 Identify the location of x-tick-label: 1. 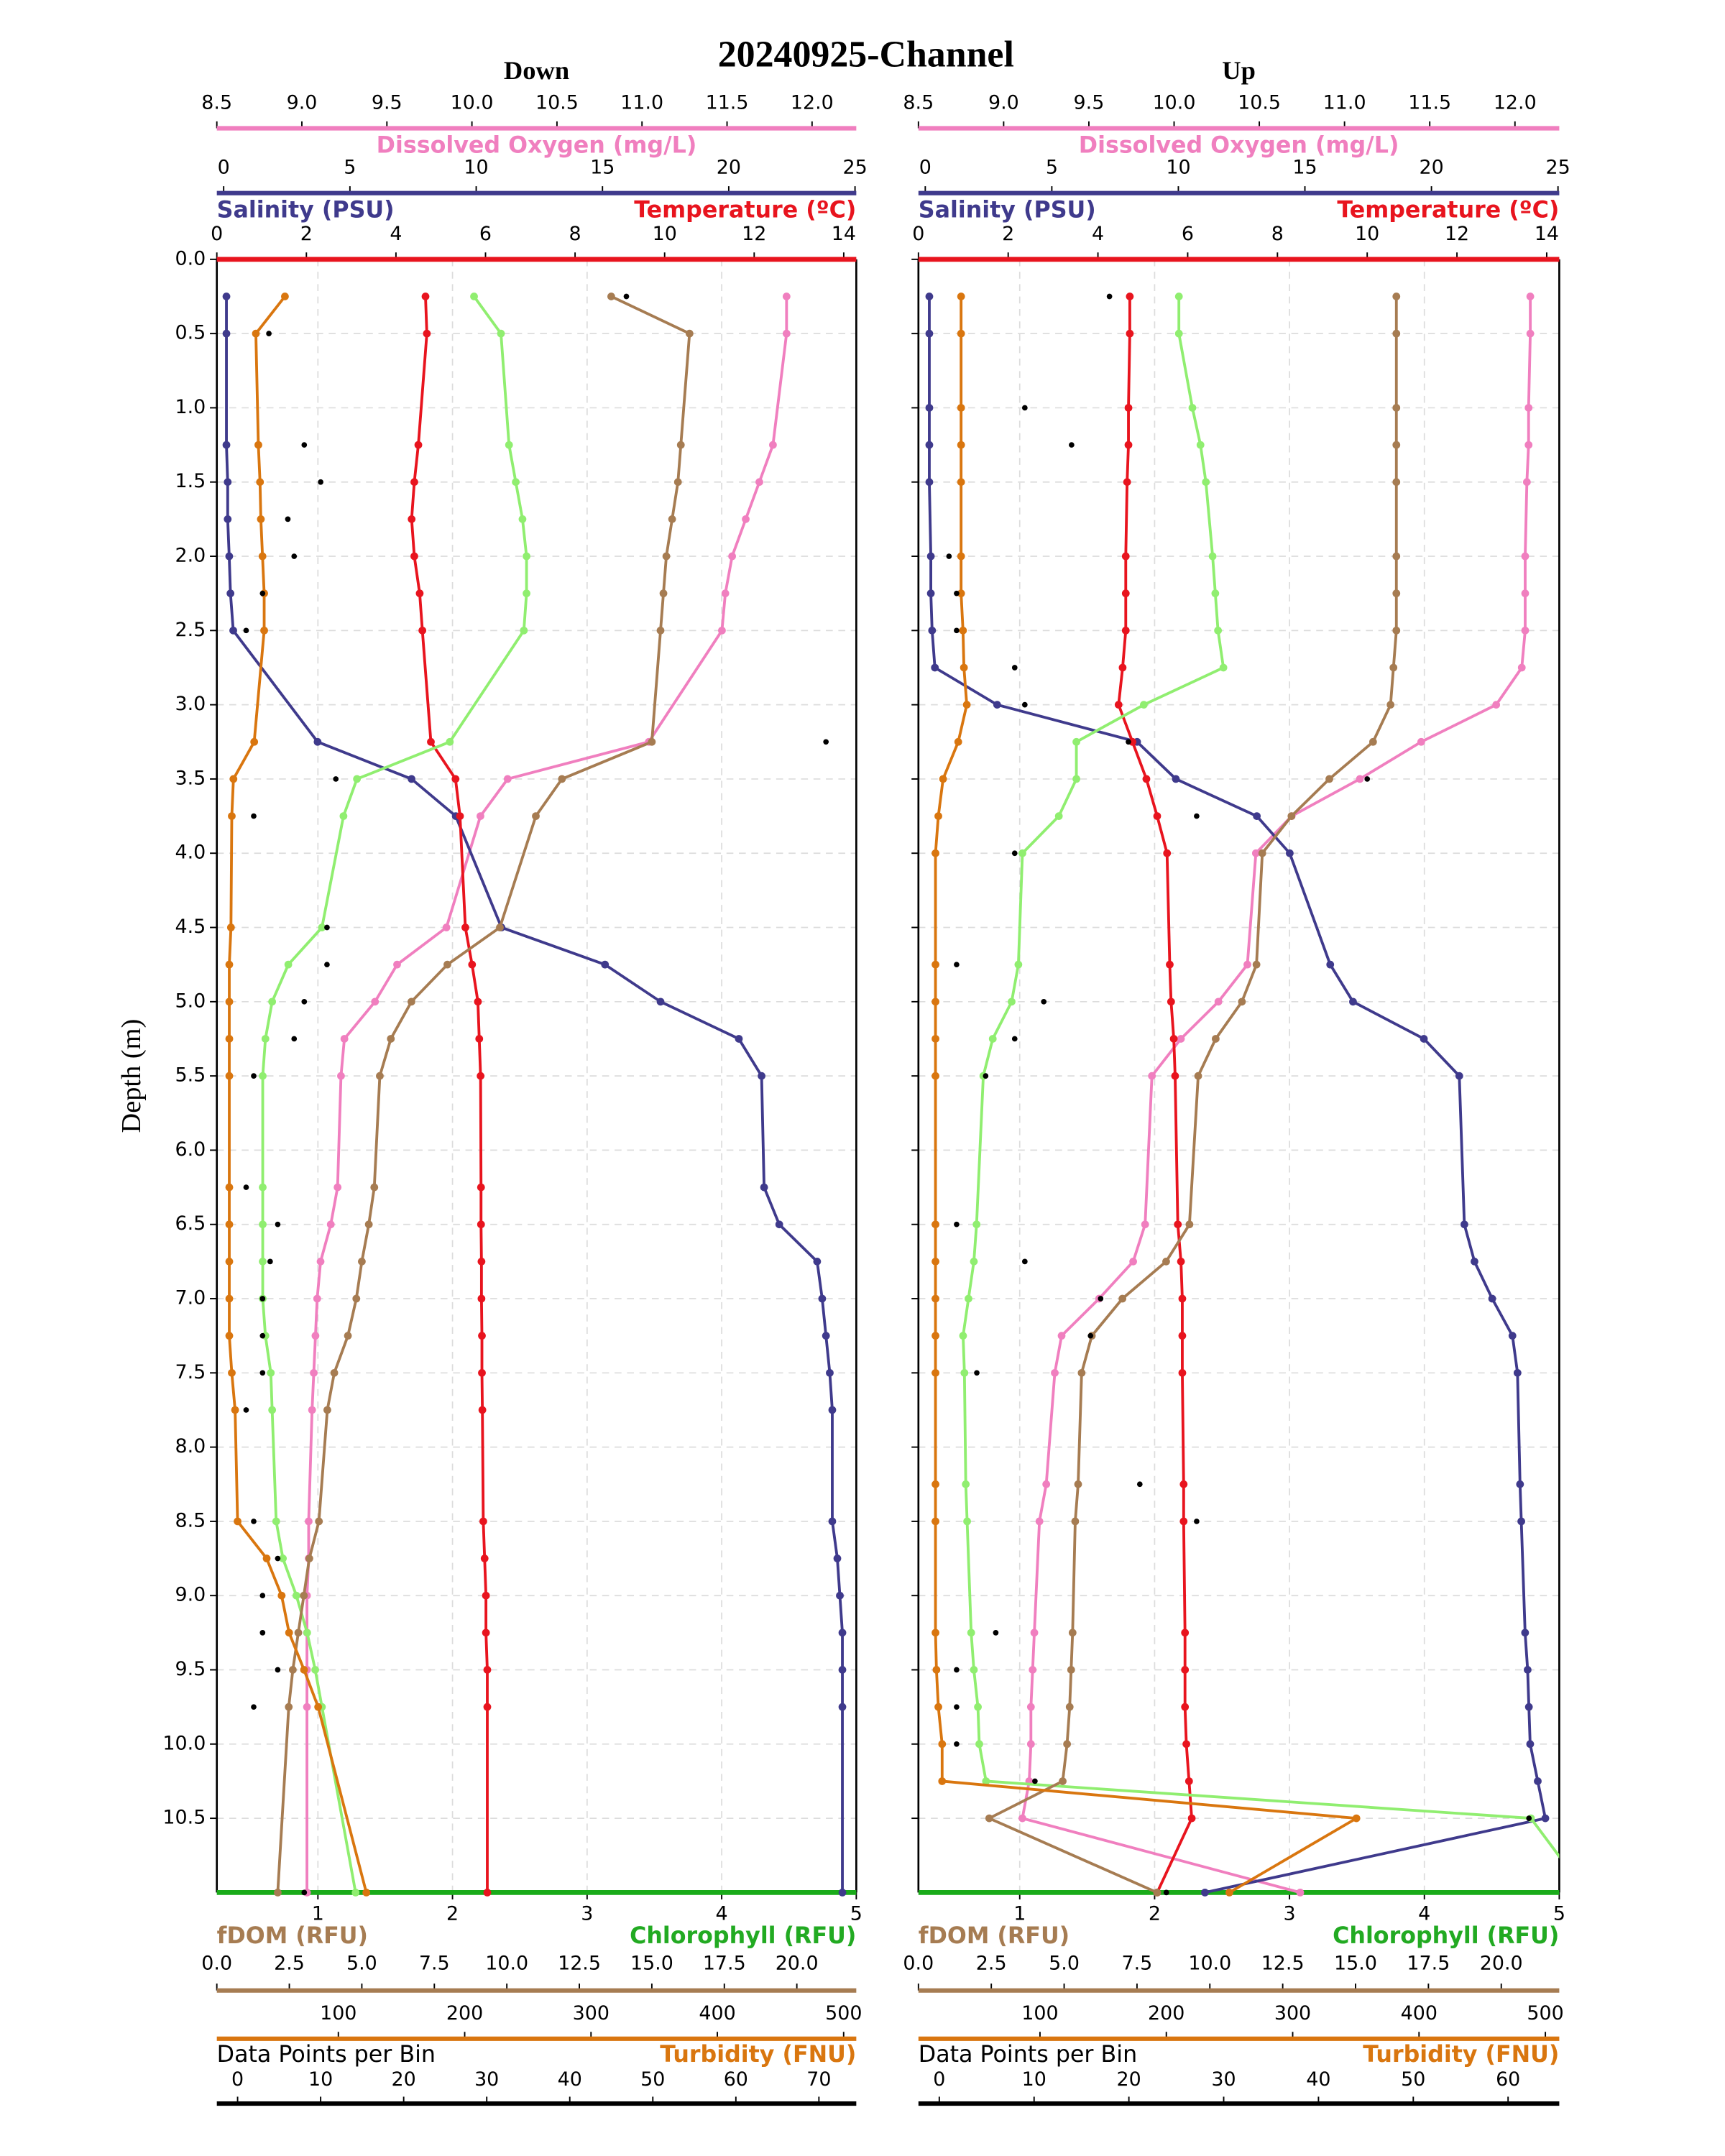
(318, 1914).